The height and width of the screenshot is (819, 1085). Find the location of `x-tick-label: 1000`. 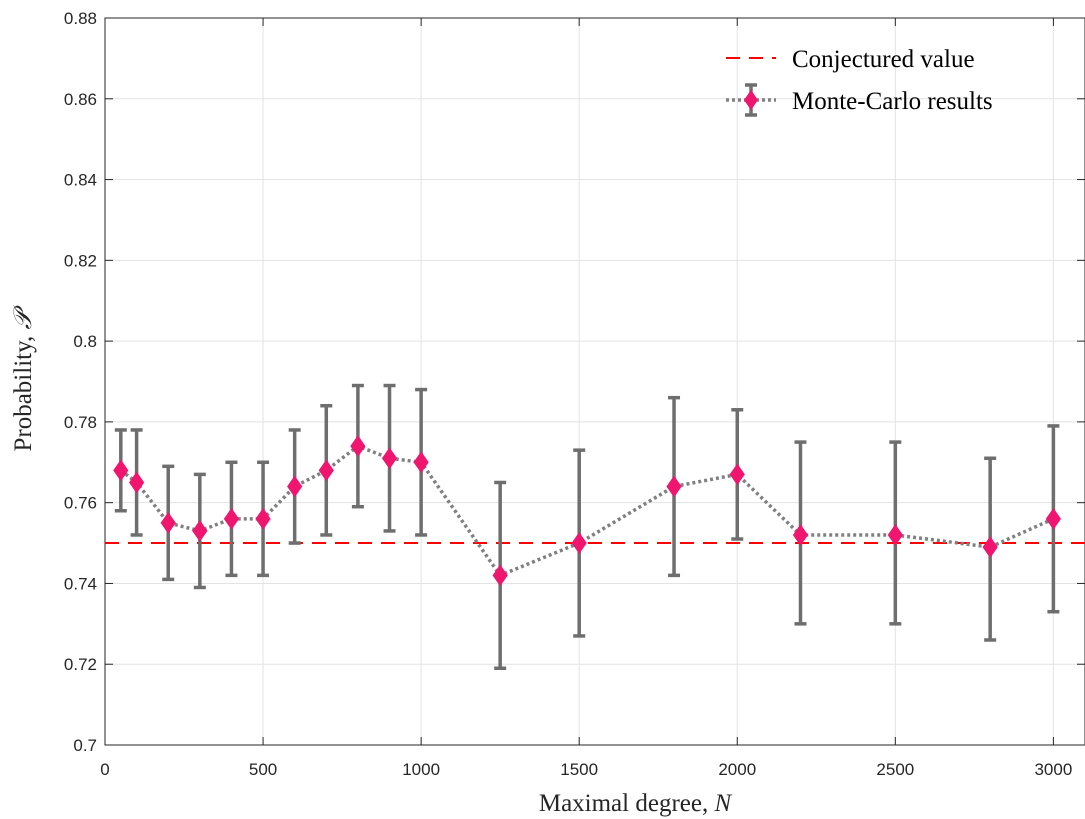

x-tick-label: 1000 is located at coordinates (421, 769).